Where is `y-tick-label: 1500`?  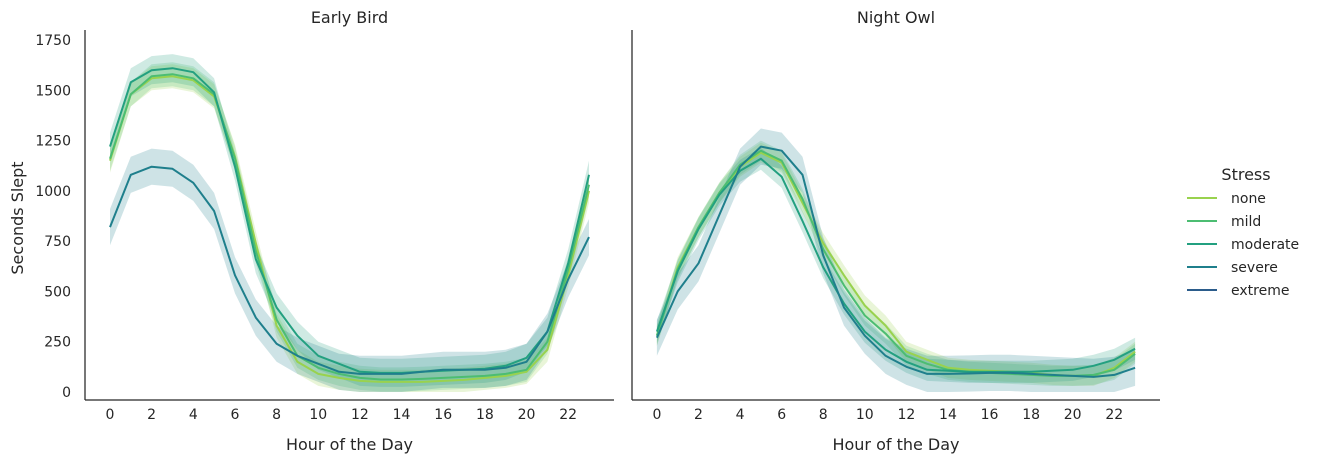
y-tick-label: 1500 is located at coordinates (53, 91).